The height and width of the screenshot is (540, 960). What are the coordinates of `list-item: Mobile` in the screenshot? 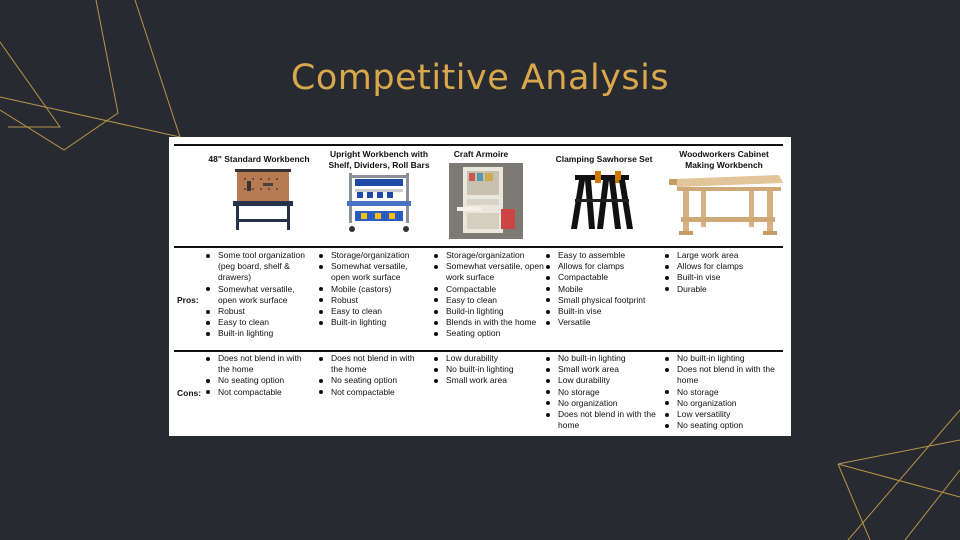 It's located at (603, 289).